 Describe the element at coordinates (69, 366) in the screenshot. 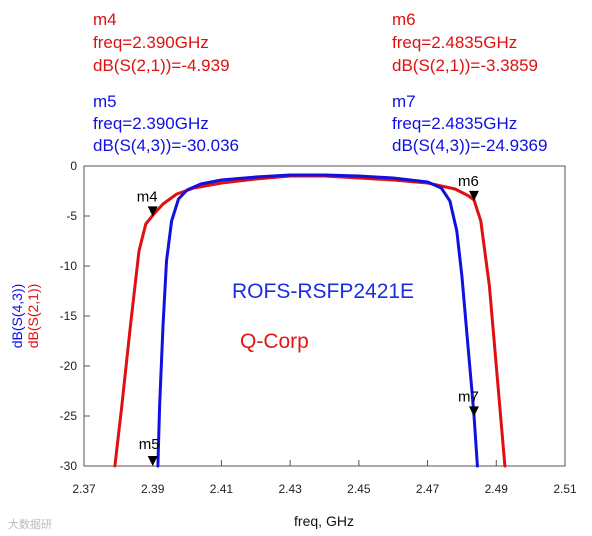

I see `y-tick-label: -20` at that location.